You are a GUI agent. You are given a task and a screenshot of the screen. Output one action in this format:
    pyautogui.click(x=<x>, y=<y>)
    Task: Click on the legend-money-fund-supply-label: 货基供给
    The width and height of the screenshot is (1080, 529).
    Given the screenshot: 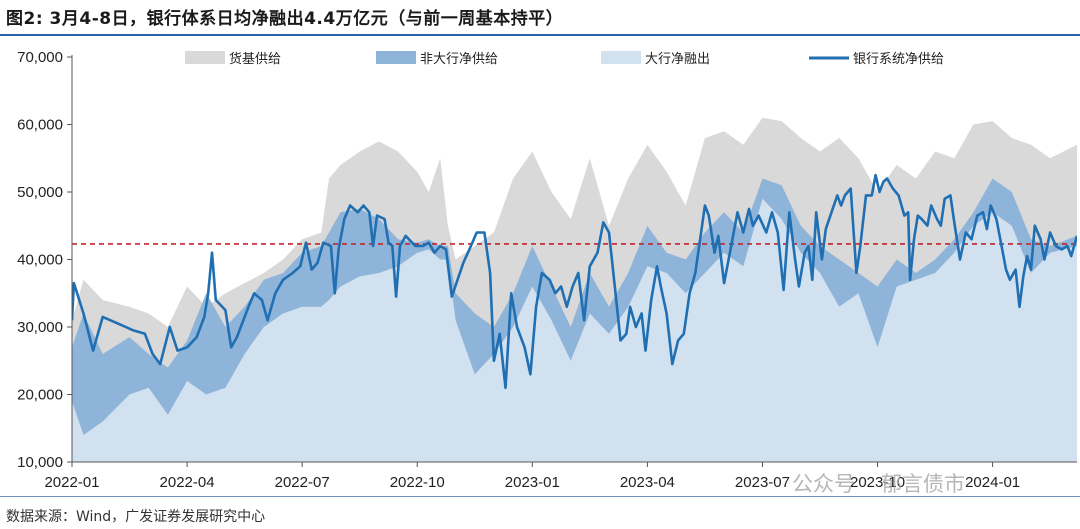 What is the action you would take?
    pyautogui.click(x=255, y=59)
    